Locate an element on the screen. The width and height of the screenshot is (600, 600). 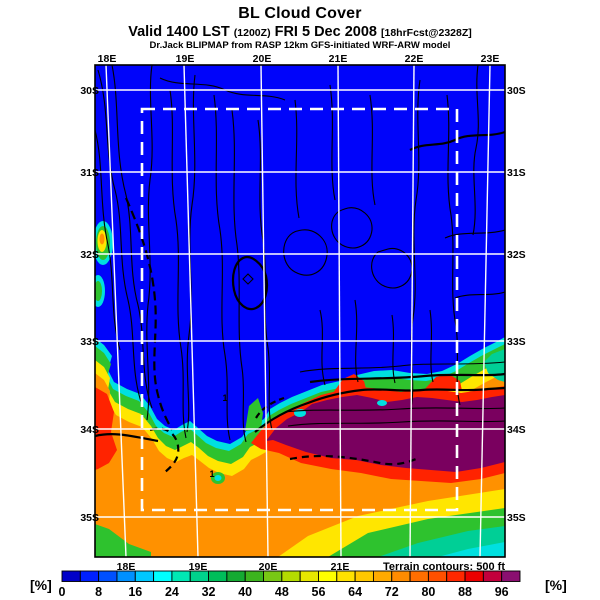
lat-label-right: 35S is located at coordinates (516, 518).